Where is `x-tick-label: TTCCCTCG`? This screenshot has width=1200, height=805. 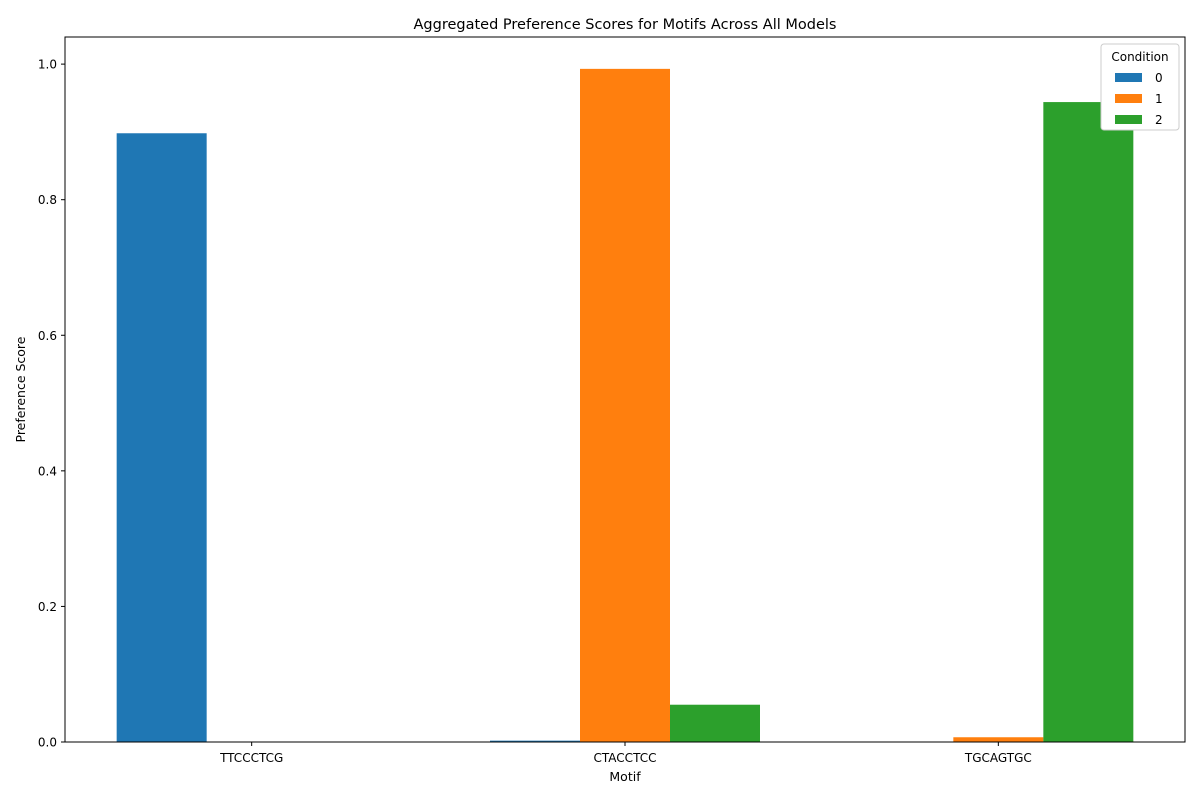
x-tick-label: TTCCCTCG is located at coordinates (251, 758).